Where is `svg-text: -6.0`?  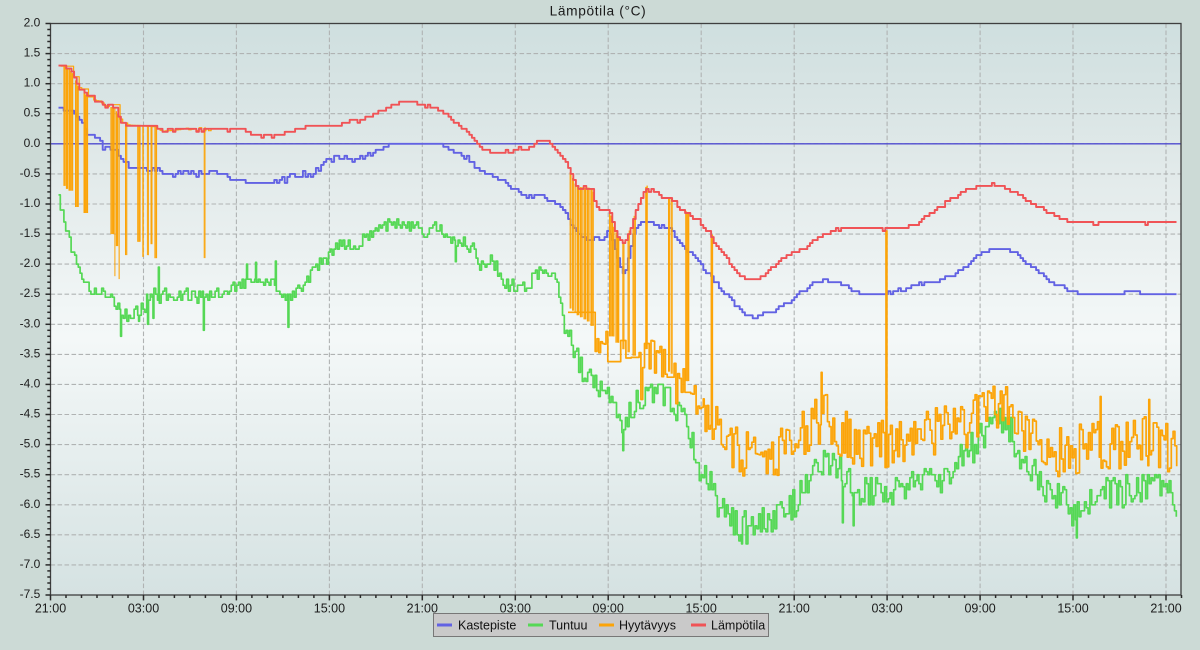 svg-text: -6.0 is located at coordinates (30, 504).